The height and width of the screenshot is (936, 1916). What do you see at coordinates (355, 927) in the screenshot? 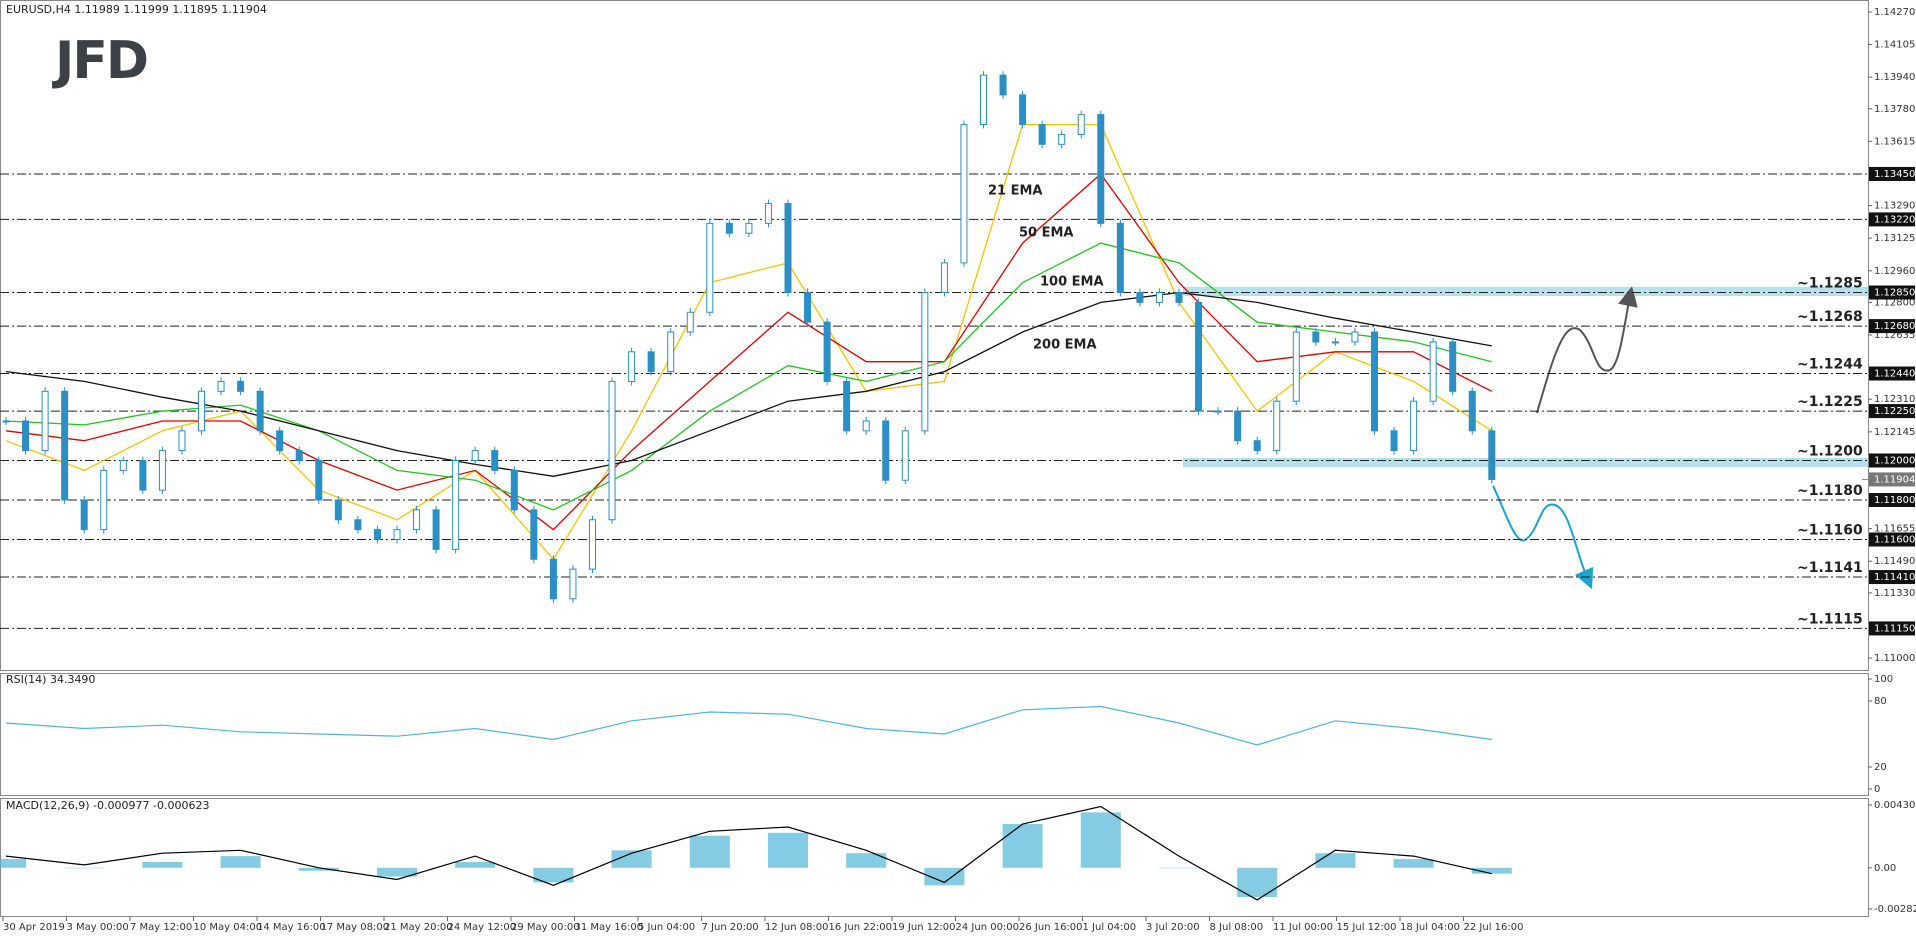
I see `x-tick-label: 17 May 08:00` at bounding box center [355, 927].